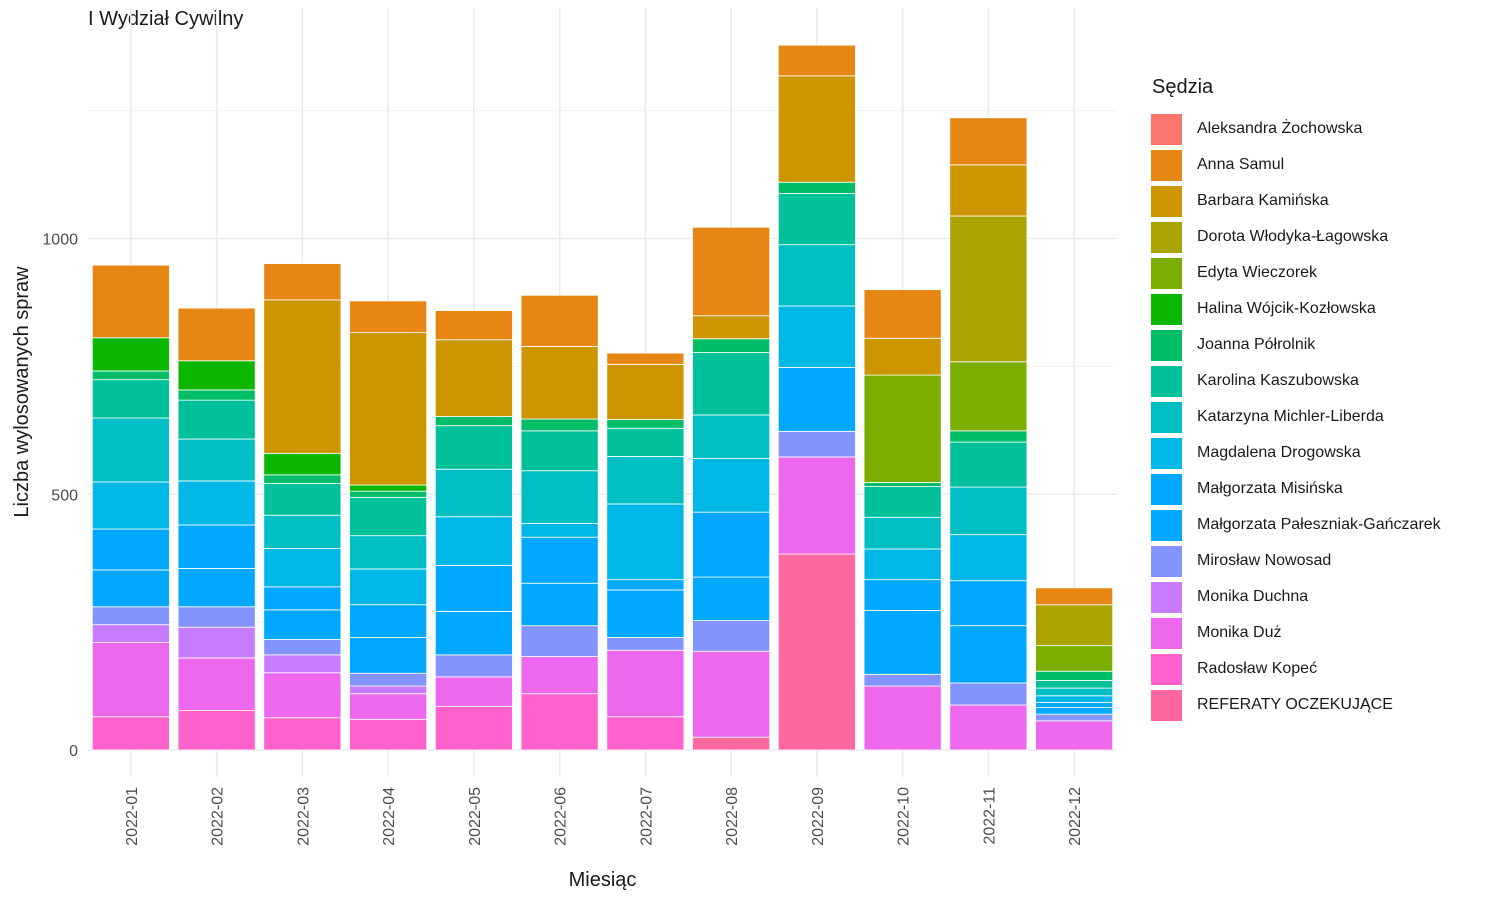 The image size is (1500, 900). Describe the element at coordinates (1296, 381) in the screenshot. I see `legend-item: Karolina Kaszubowska` at that location.